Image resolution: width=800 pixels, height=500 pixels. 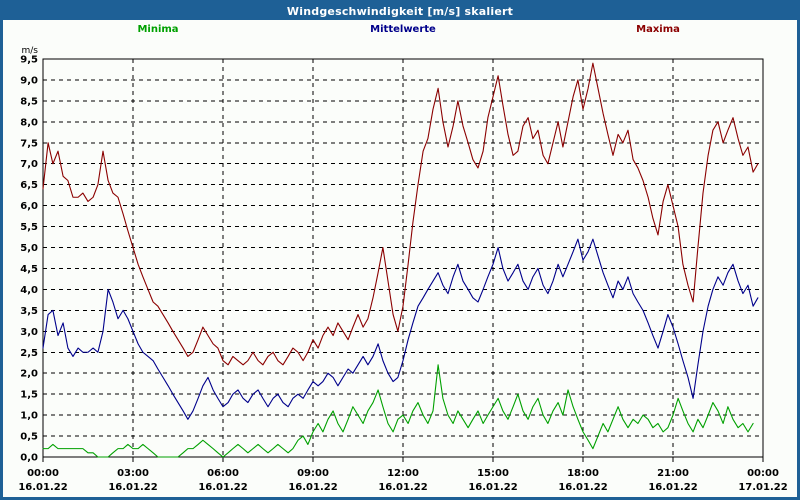 I want to click on x-tick-time-label: 03:00, so click(x=133, y=473).